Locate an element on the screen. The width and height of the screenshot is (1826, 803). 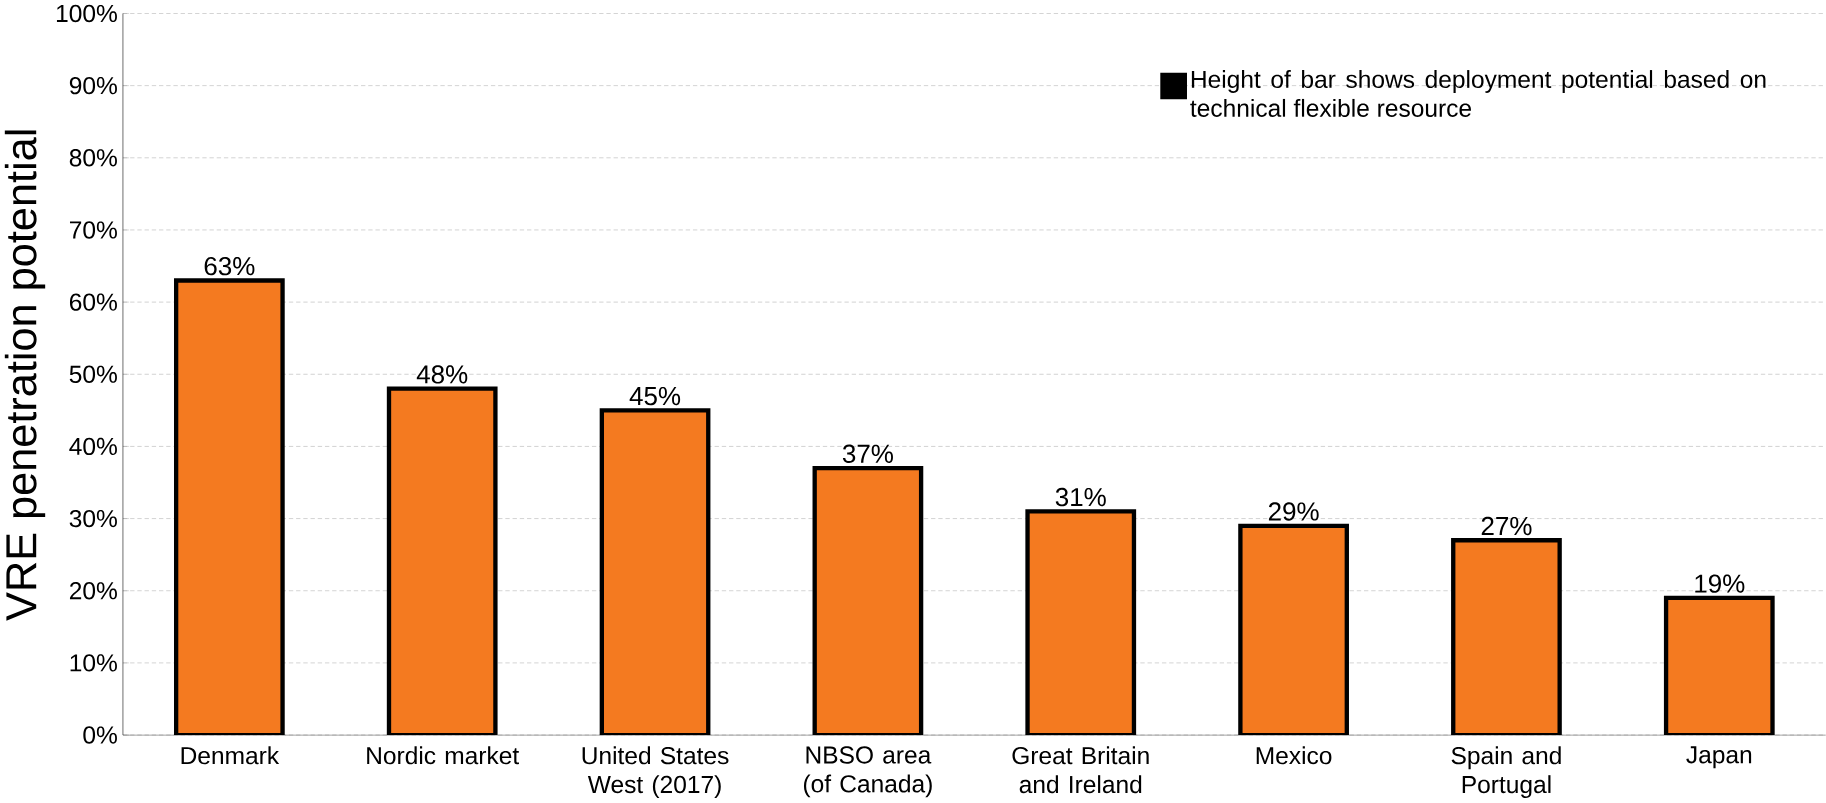
y-tick-label: 60% is located at coordinates (93, 302).